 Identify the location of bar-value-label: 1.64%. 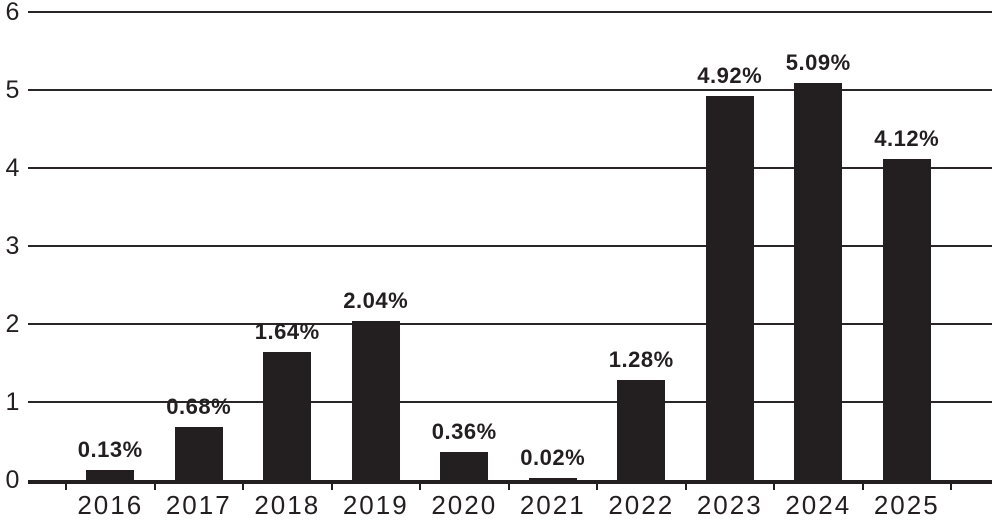
(287, 331).